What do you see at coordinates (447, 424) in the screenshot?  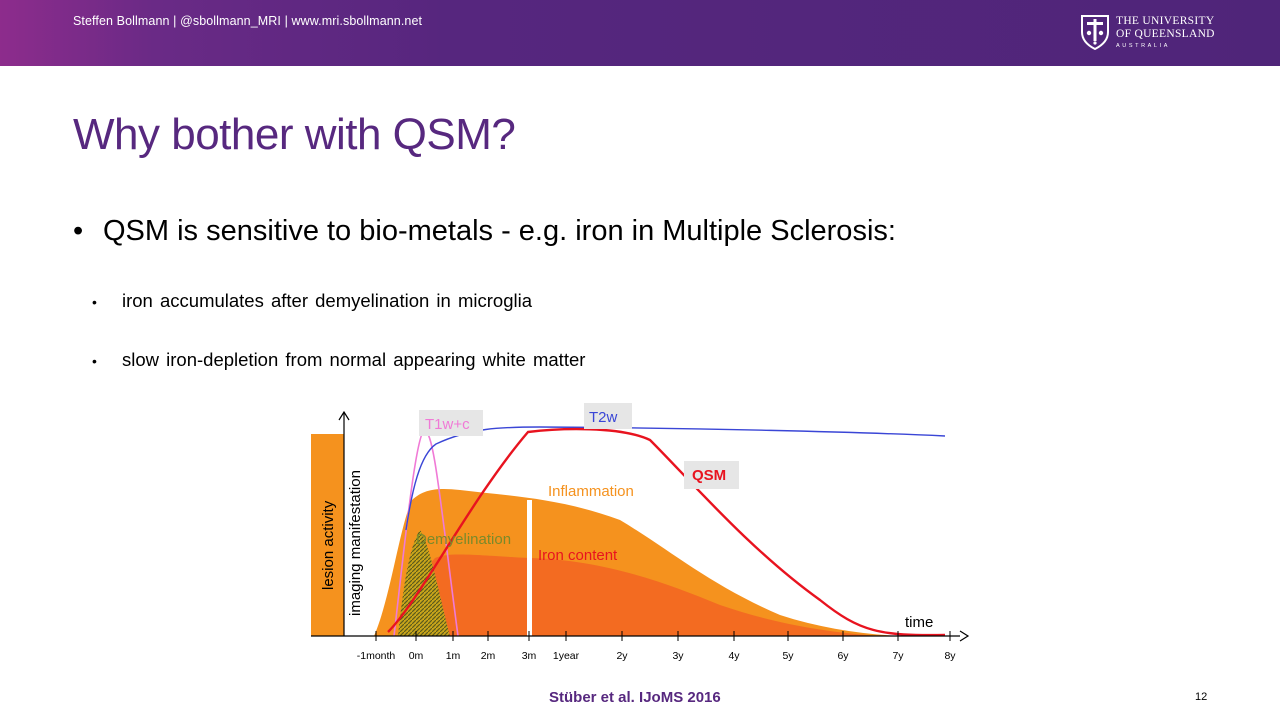 I see `t1wc-label: T1w+c` at bounding box center [447, 424].